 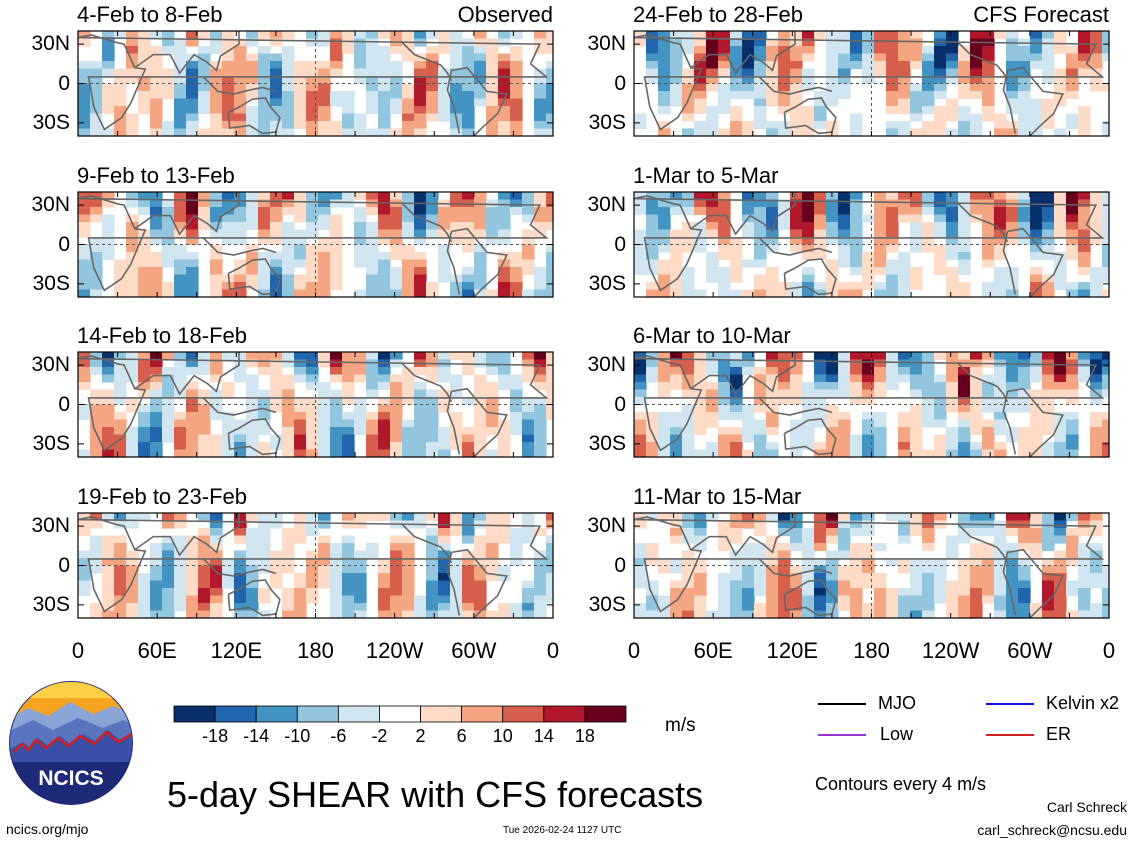 I want to click on coastline, so click(x=1009, y=263).